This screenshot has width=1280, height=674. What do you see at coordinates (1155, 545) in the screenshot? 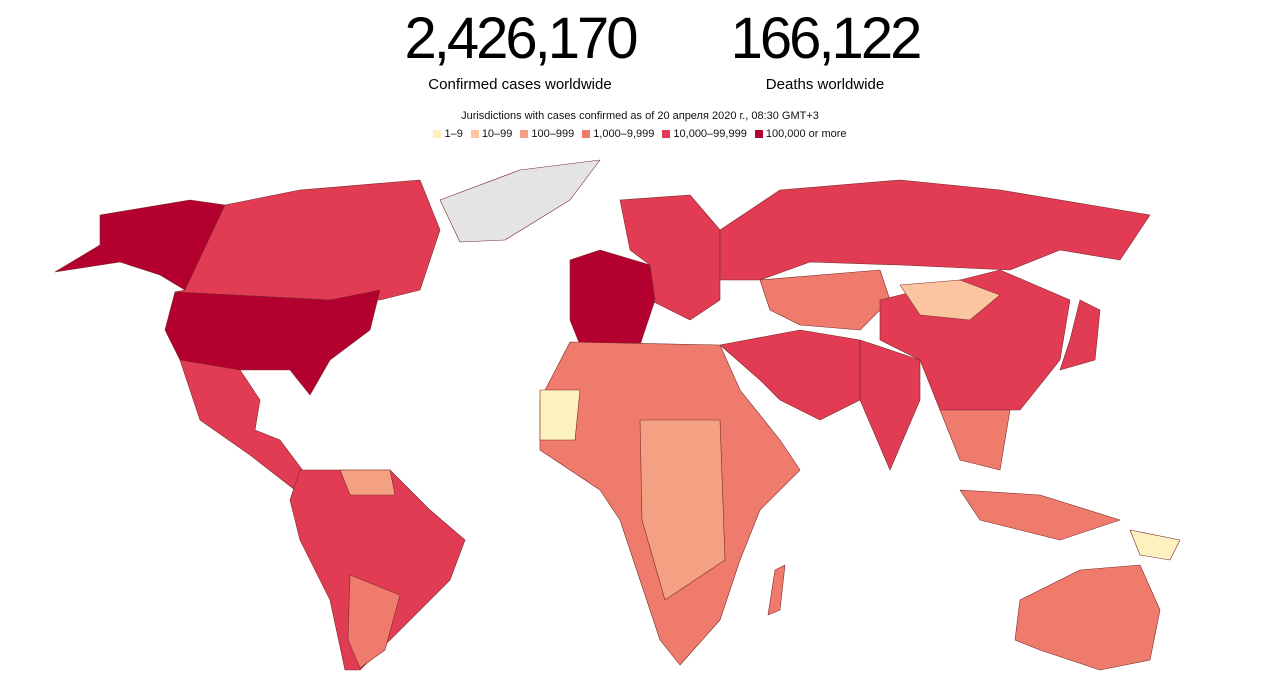
I see `papua-new-guinea` at bounding box center [1155, 545].